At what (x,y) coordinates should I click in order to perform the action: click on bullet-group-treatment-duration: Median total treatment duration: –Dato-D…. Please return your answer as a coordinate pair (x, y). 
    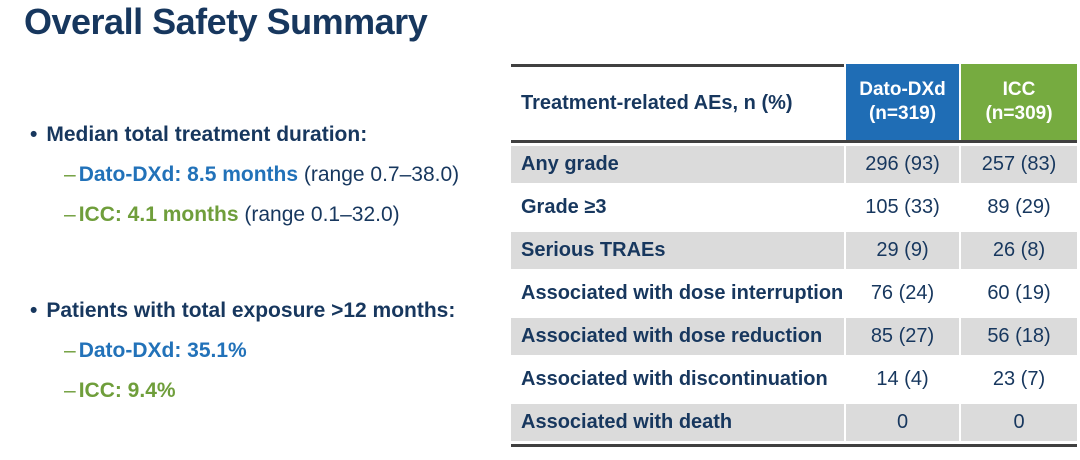
    Looking at the image, I should click on (267, 175).